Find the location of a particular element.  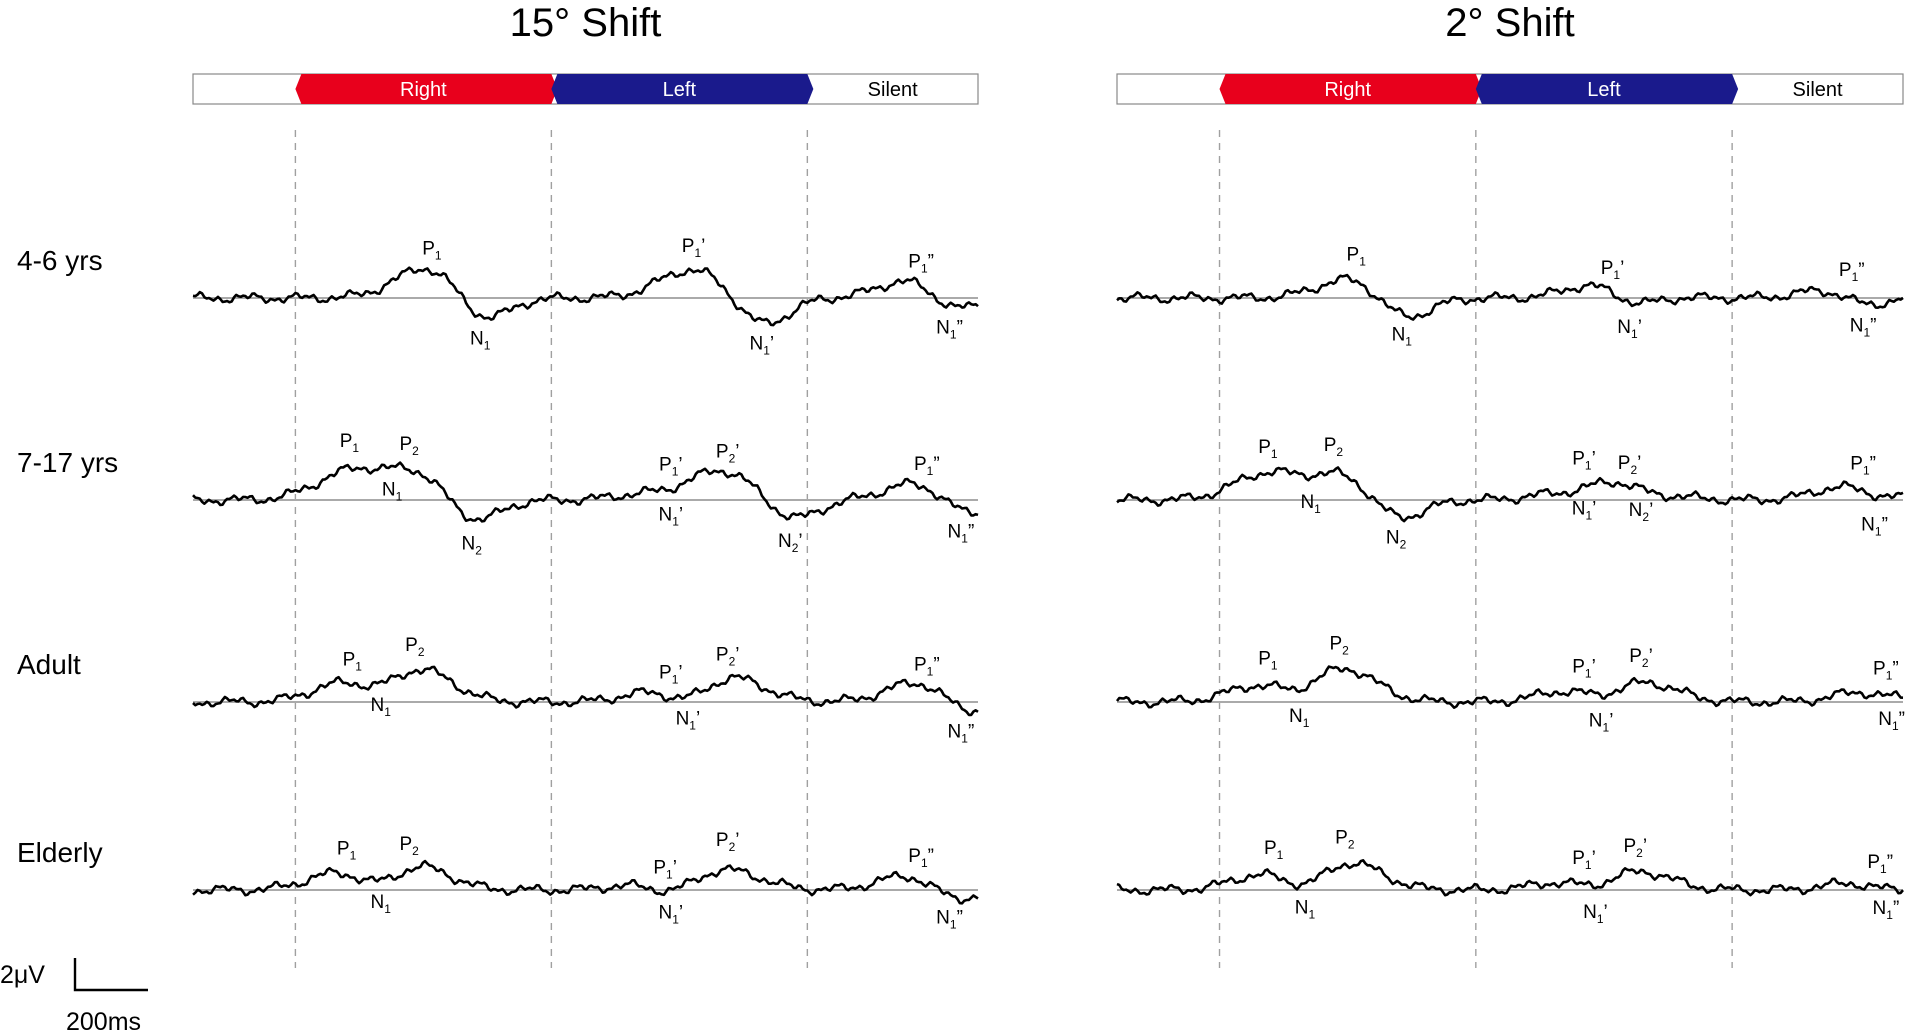

scale-bar: 2μV 200ms is located at coordinates (74, 997).